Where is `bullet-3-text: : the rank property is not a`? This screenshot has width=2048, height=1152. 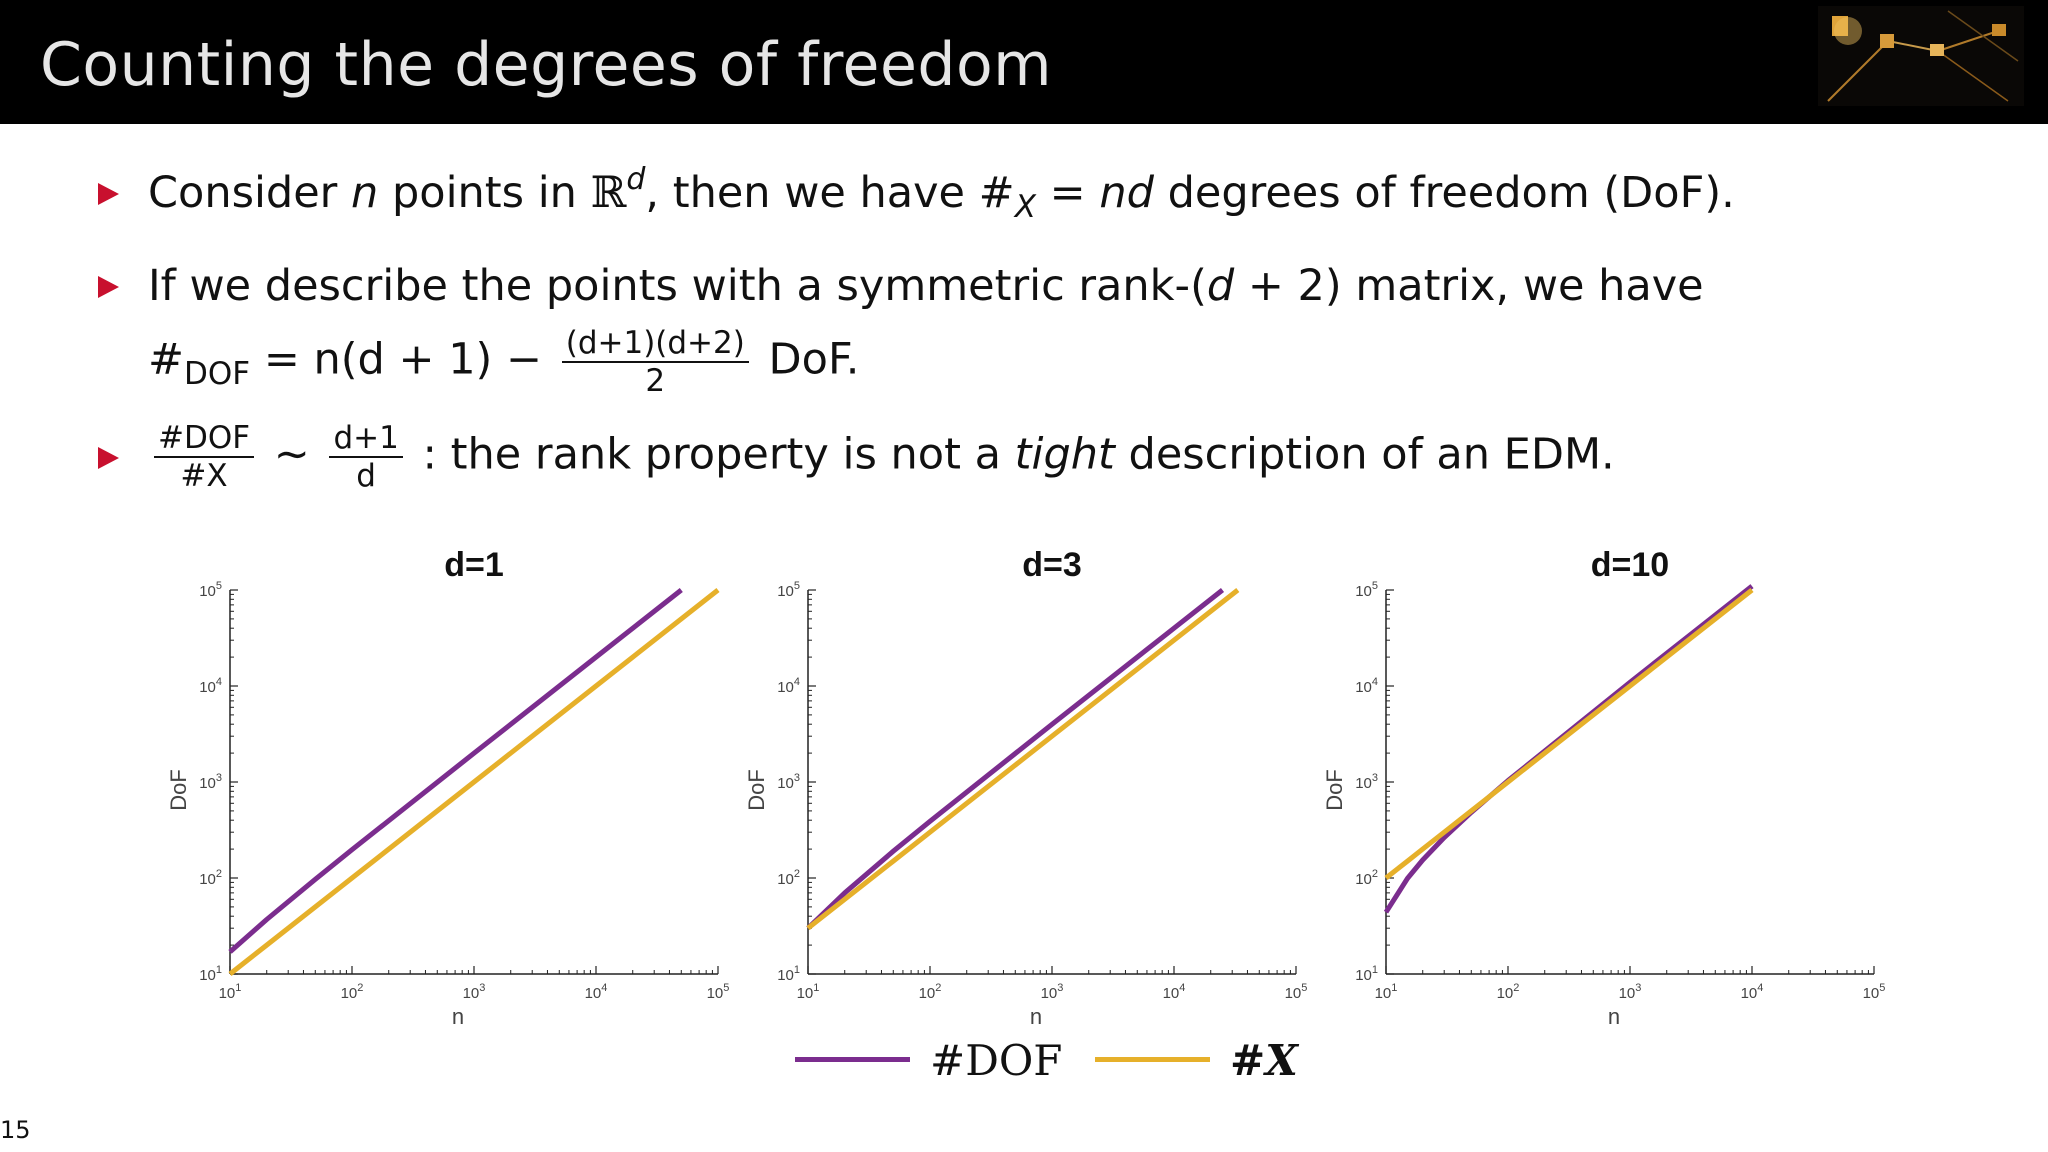
bullet-3-text: : the rank property is not a is located at coordinates (711, 454).